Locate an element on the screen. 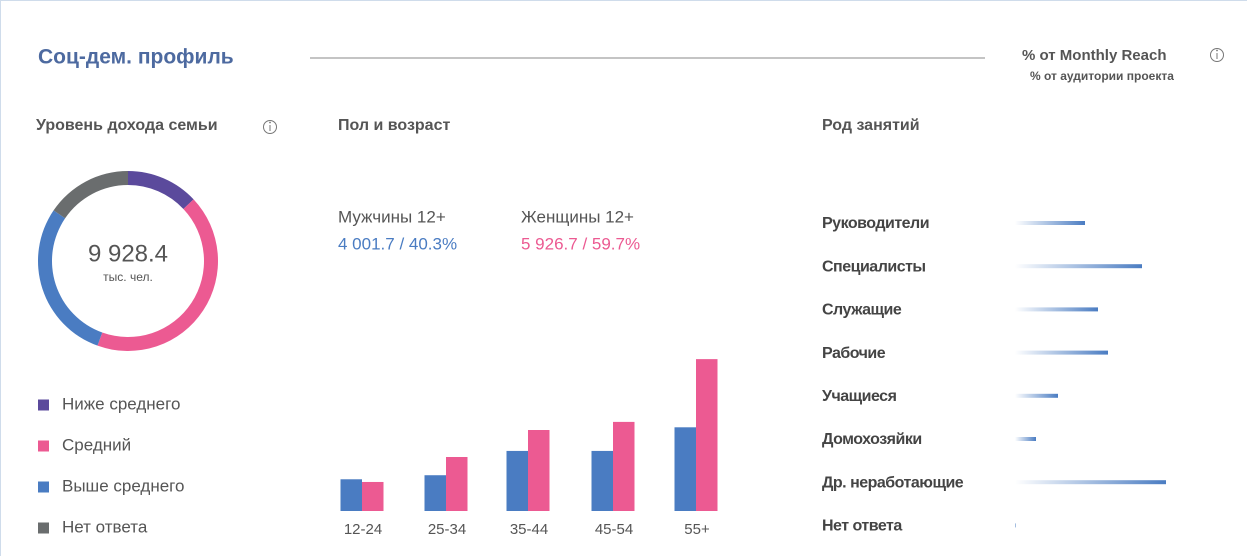 This screenshot has width=1247, height=556. chart-title: Уровень дохода семьи is located at coordinates (127, 125).